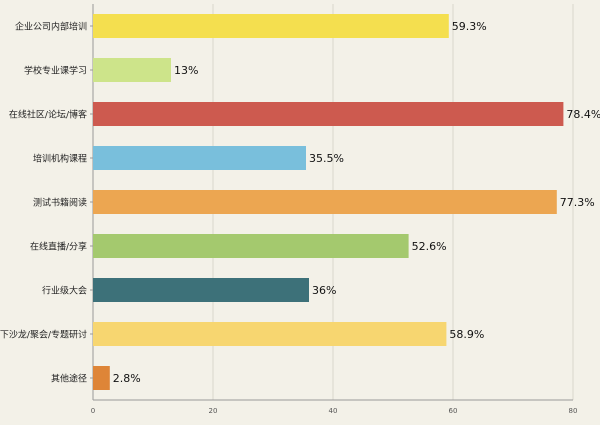 Image resolution: width=600 pixels, height=425 pixels. Describe the element at coordinates (429, 246) in the screenshot. I see `value-label: 52.6%` at that location.